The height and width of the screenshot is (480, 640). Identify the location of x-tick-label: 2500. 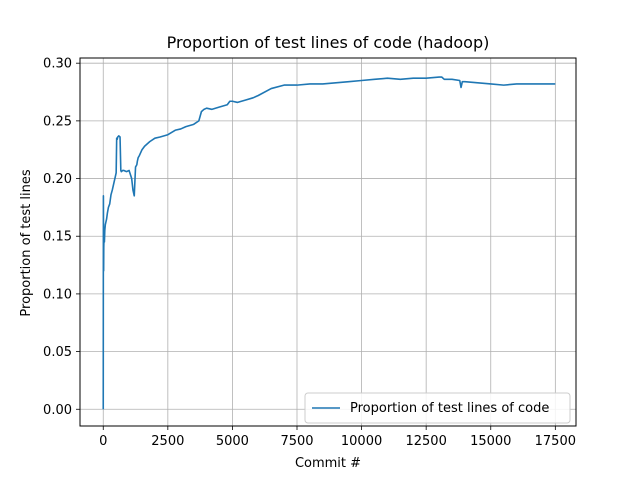
(167, 441).